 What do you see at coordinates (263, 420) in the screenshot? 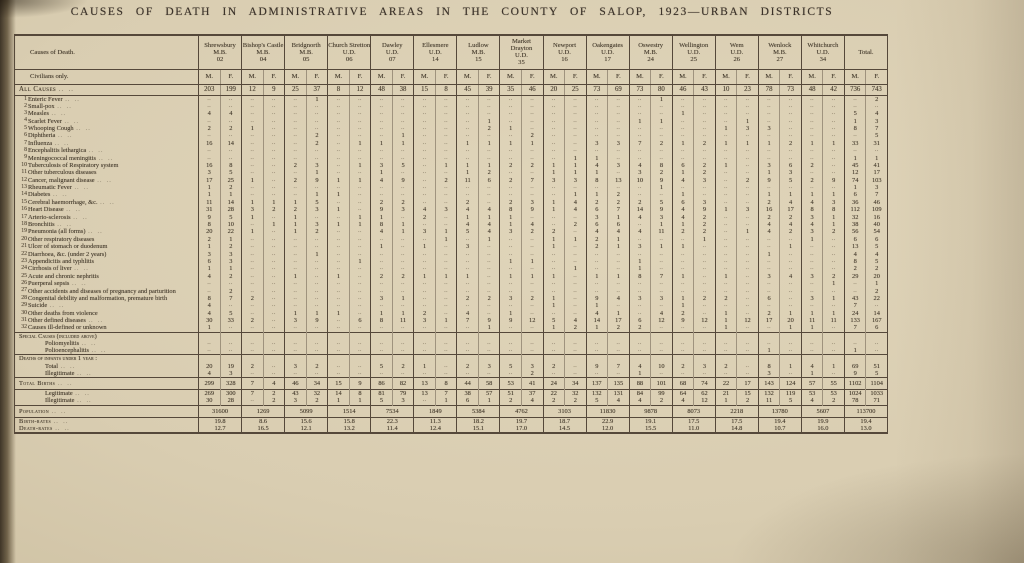
I see `rate-cell: 8.6` at bounding box center [263, 420].